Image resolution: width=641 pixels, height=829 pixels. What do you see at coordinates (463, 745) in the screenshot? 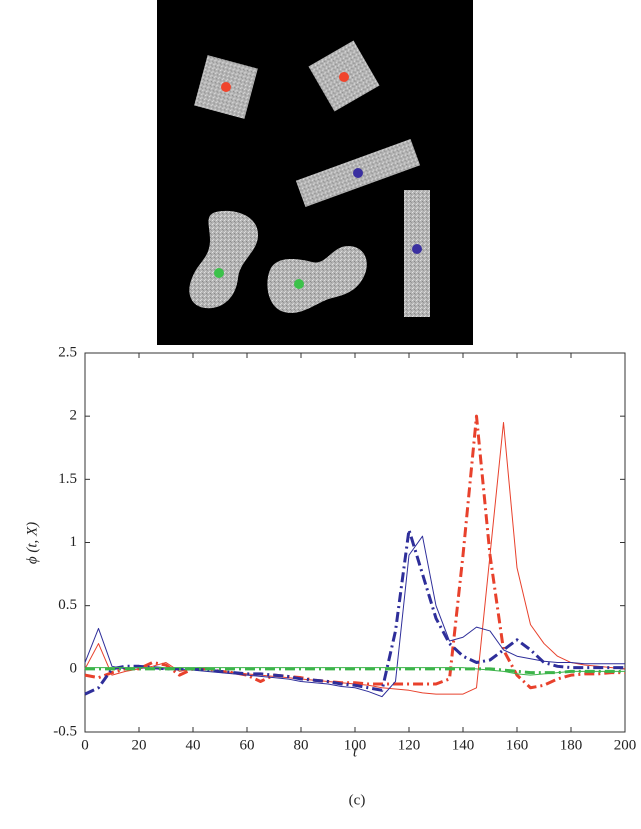
I see `x-tick-label: 140` at bounding box center [463, 745].